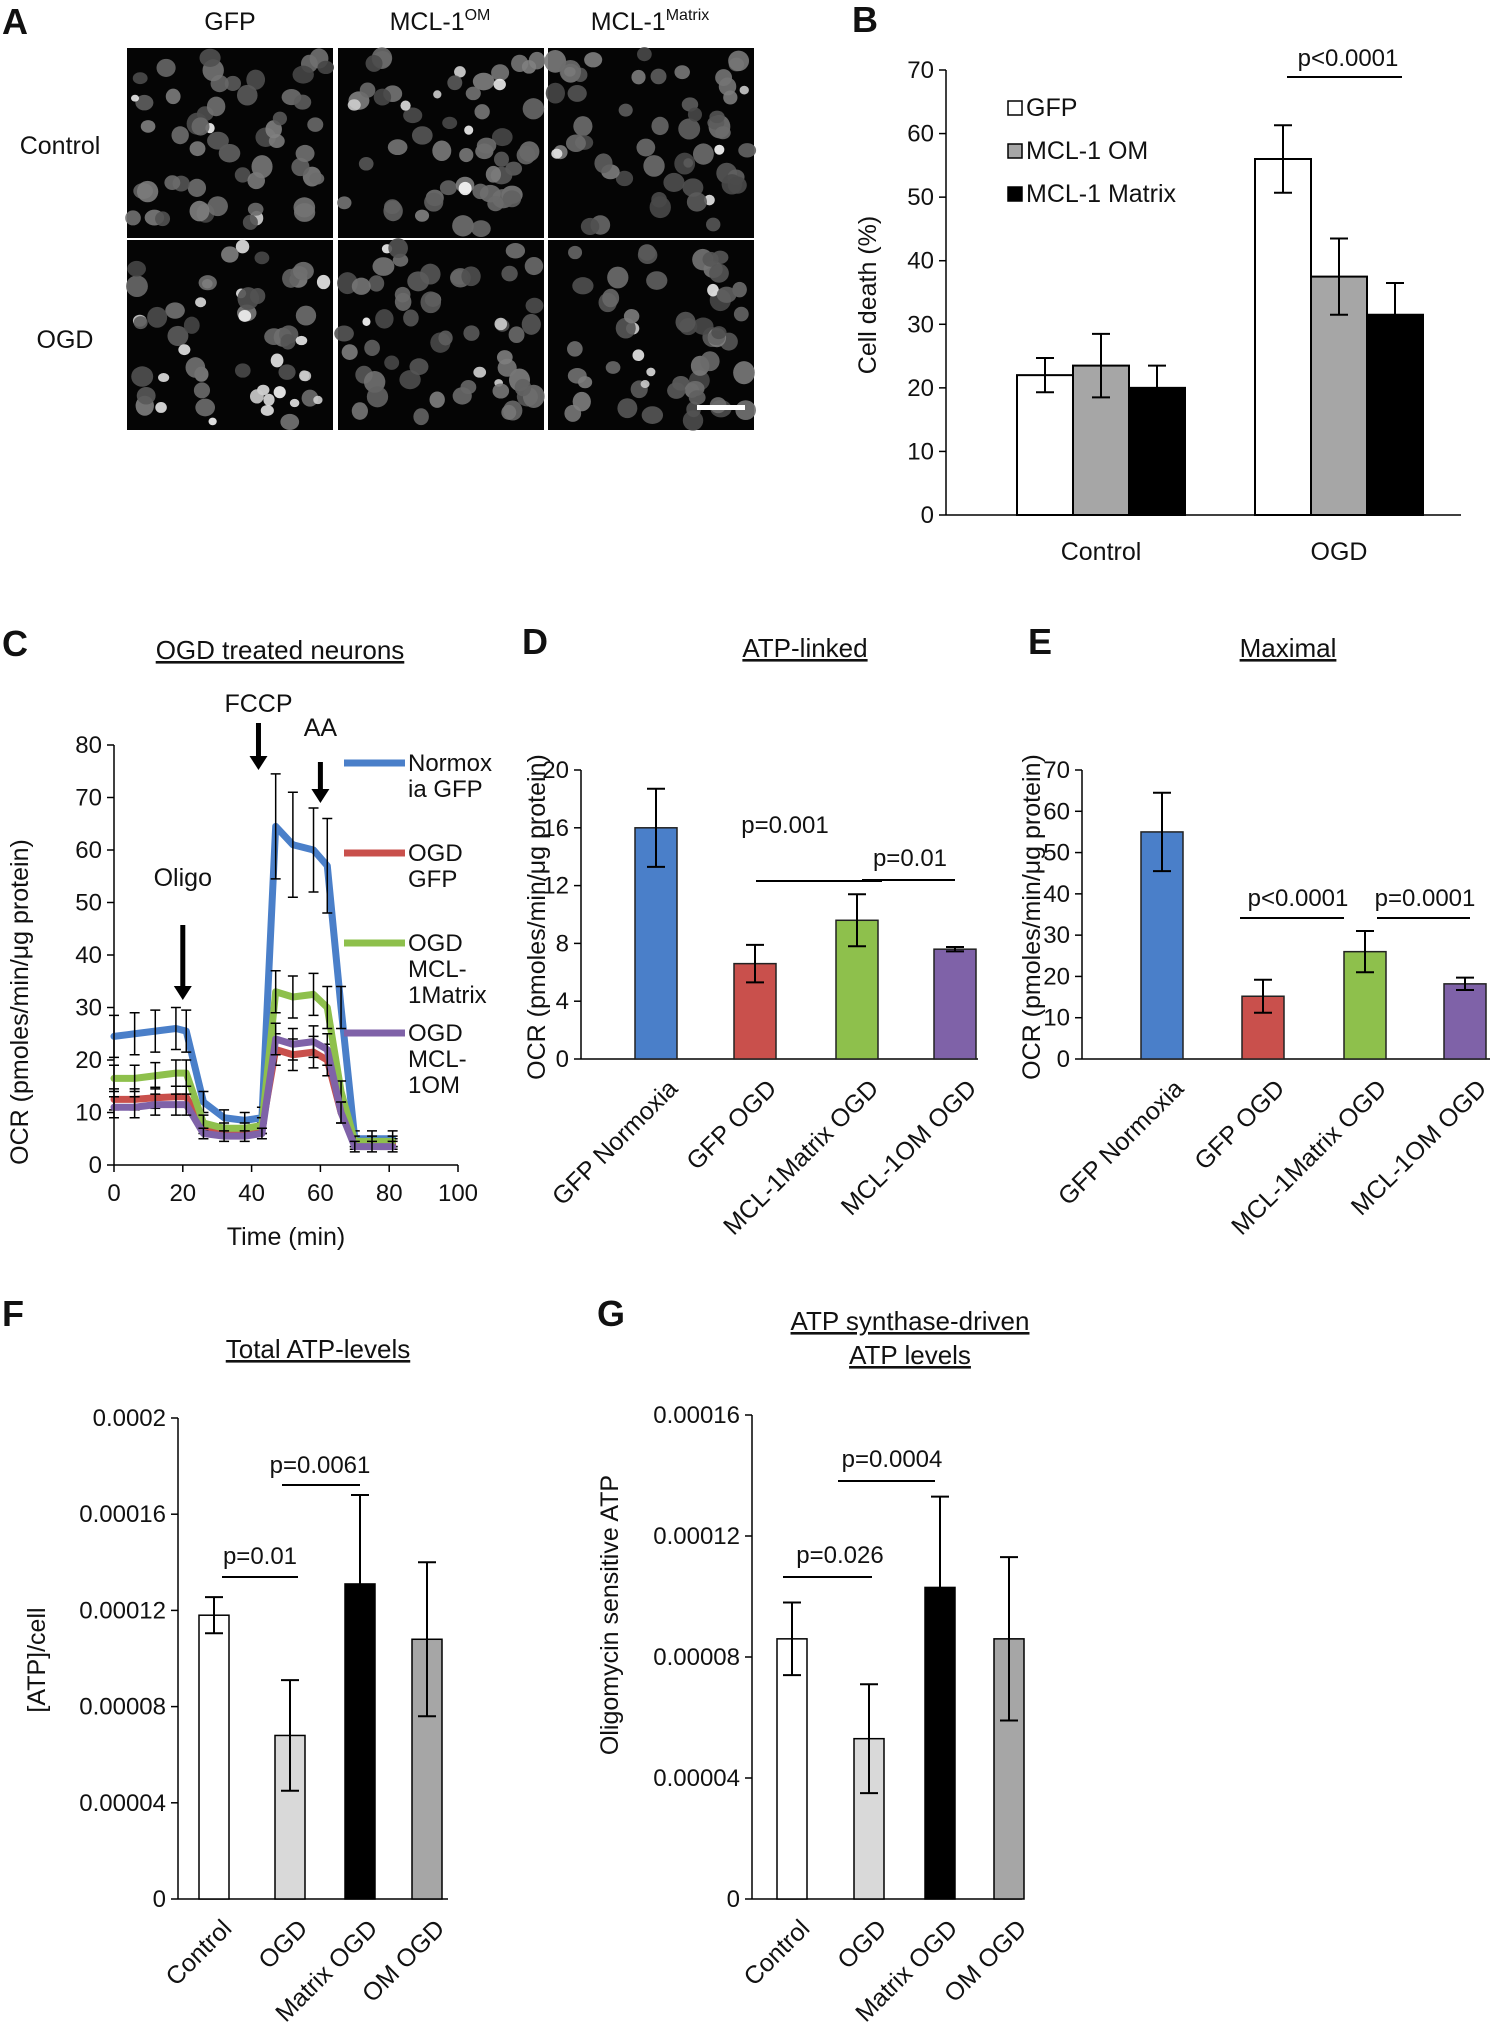 The width and height of the screenshot is (1503, 2039). I want to click on col-label-mcl1-om: MCL-1OM, so click(440, 21).